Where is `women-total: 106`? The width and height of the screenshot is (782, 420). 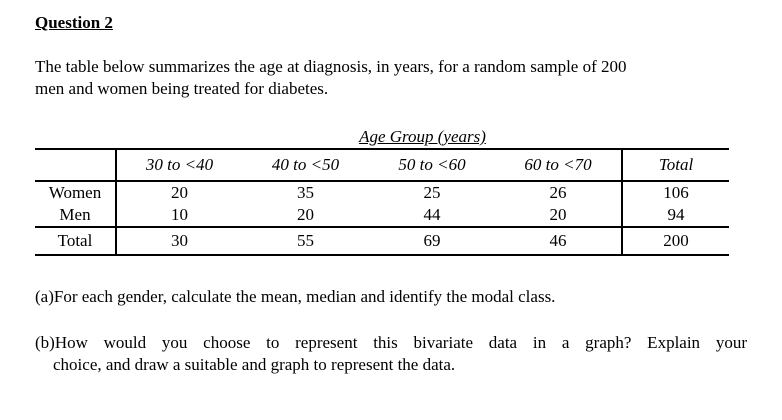 women-total: 106 is located at coordinates (675, 192).